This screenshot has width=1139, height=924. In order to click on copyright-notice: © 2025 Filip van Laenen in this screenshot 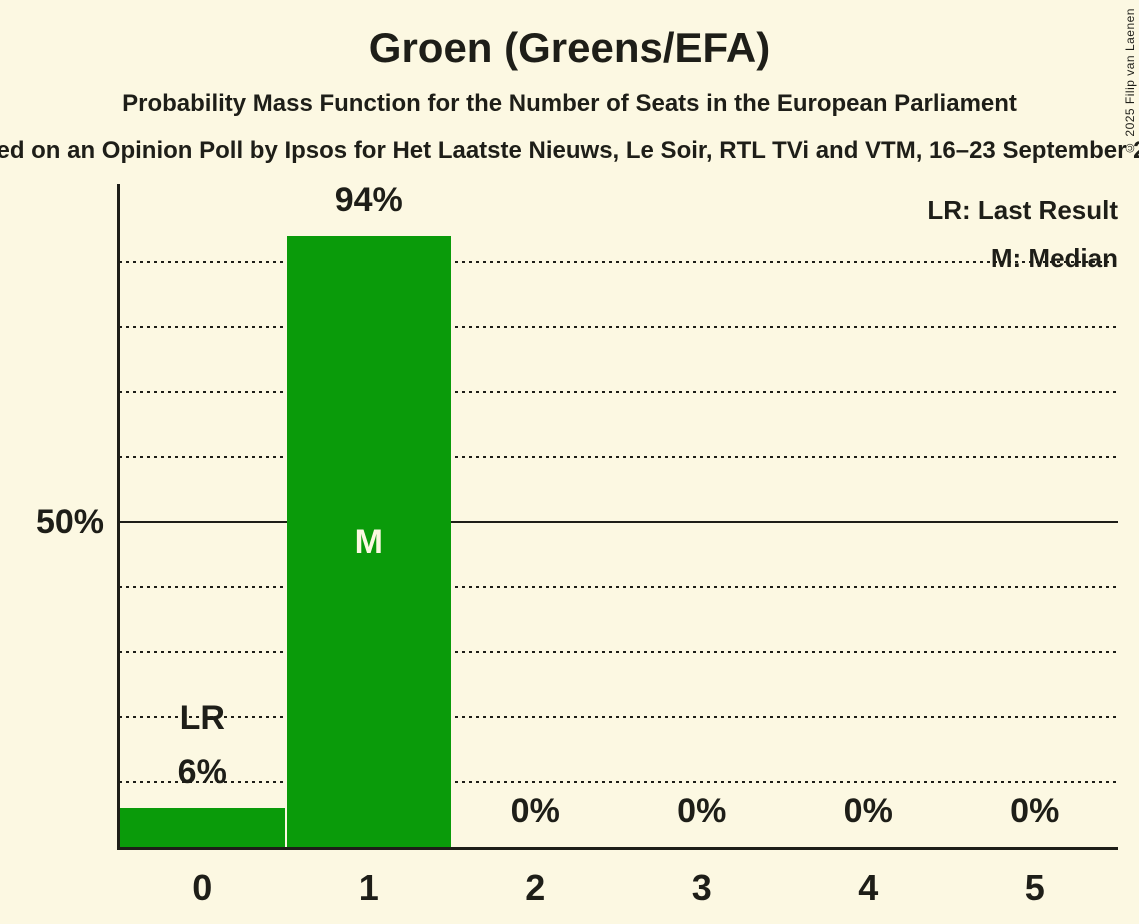, I will do `click(1130, 81)`.